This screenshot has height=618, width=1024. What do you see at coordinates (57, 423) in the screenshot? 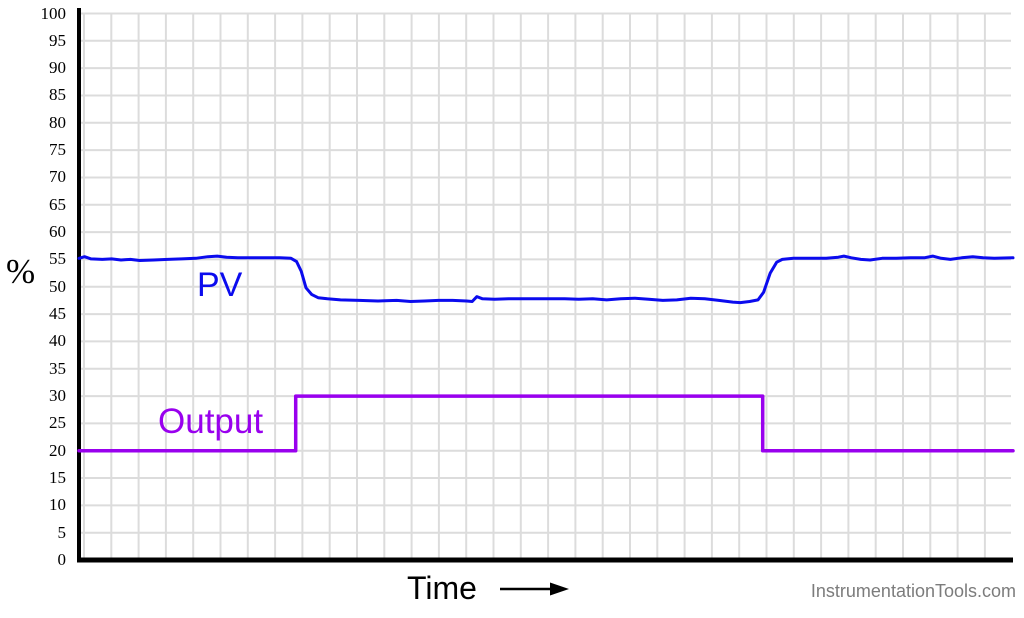
I see `y-tick-label: 25` at bounding box center [57, 423].